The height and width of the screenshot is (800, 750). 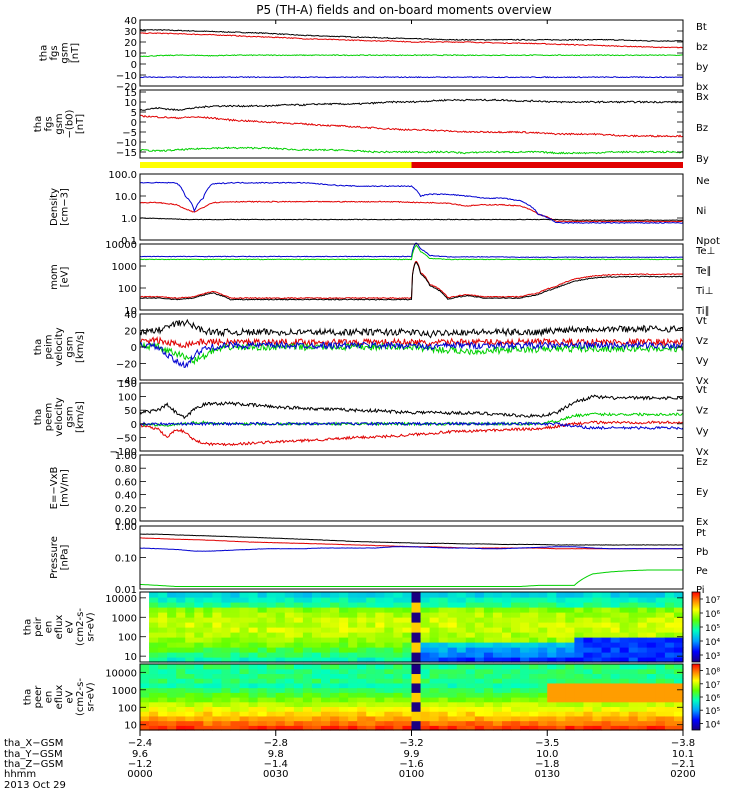 What do you see at coordinates (701, 27) in the screenshot?
I see `legend-label: Bt` at bounding box center [701, 27].